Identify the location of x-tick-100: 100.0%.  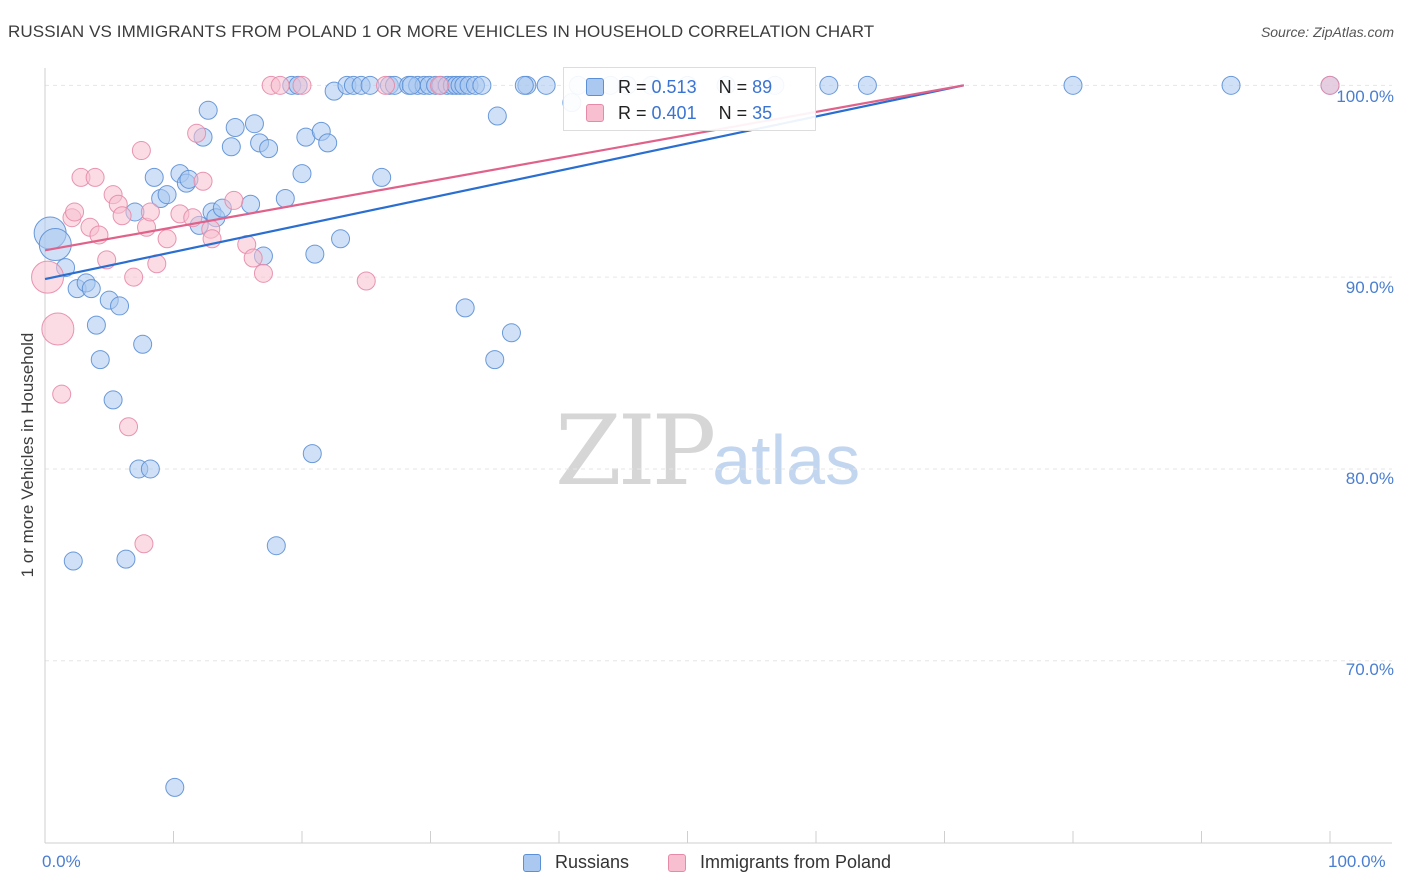
(1357, 861).